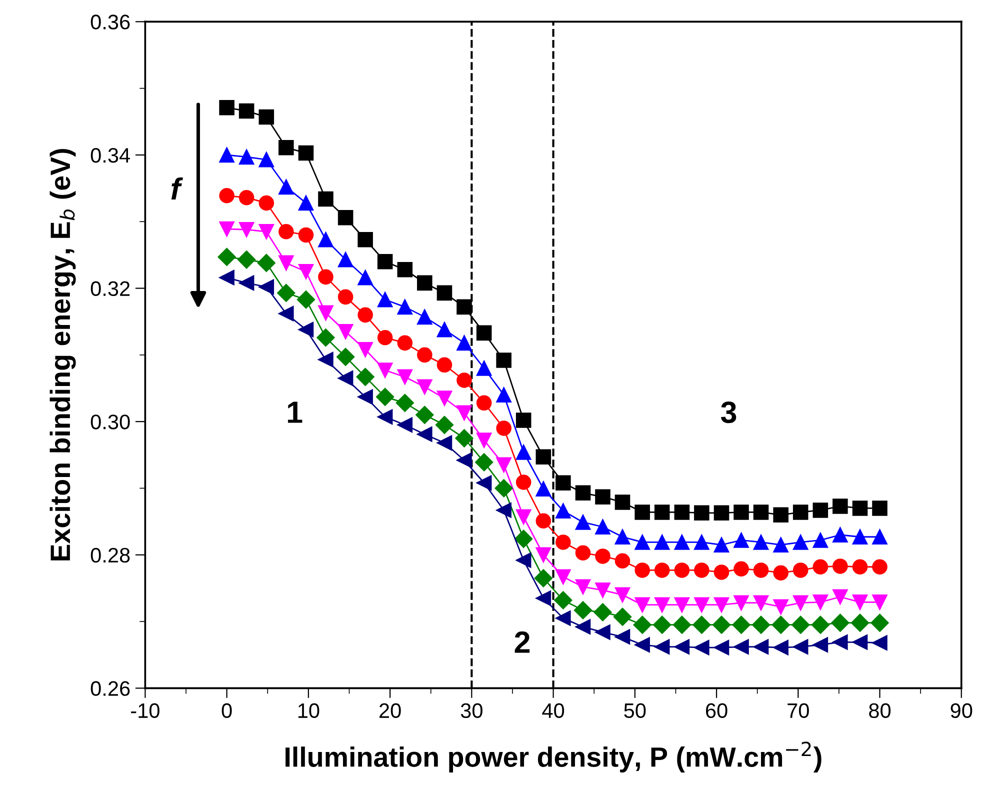  Describe the element at coordinates (798, 710) in the screenshot. I see `x-tick-label: 70` at that location.